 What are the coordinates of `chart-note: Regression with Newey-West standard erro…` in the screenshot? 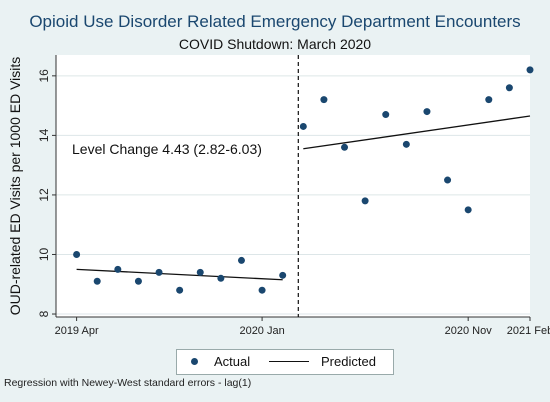 It's located at (128, 383).